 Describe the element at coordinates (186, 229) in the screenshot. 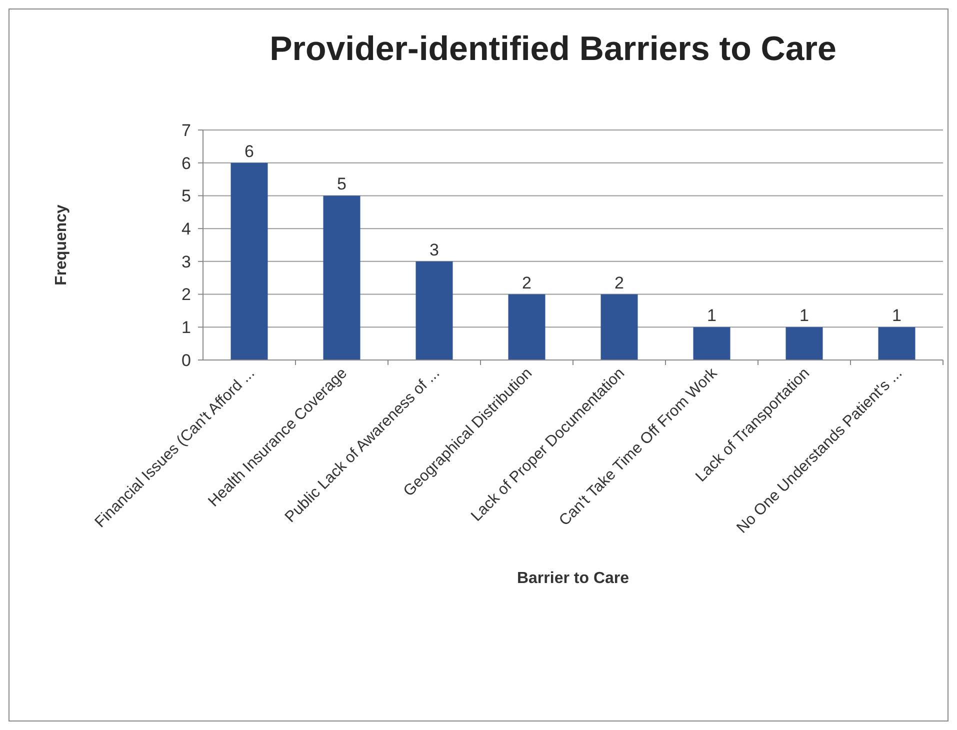

I see `y-tick-label: 4` at that location.